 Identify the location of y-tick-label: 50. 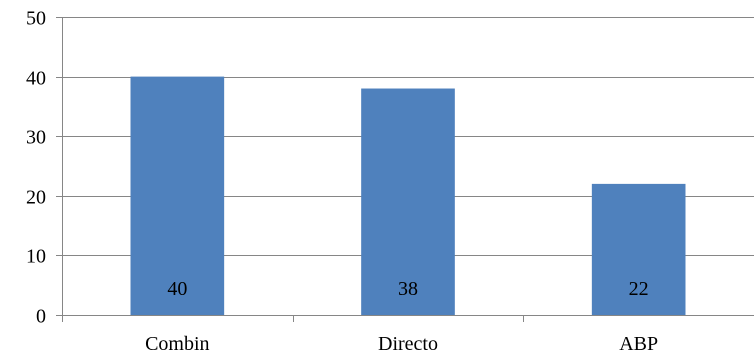
(36, 19).